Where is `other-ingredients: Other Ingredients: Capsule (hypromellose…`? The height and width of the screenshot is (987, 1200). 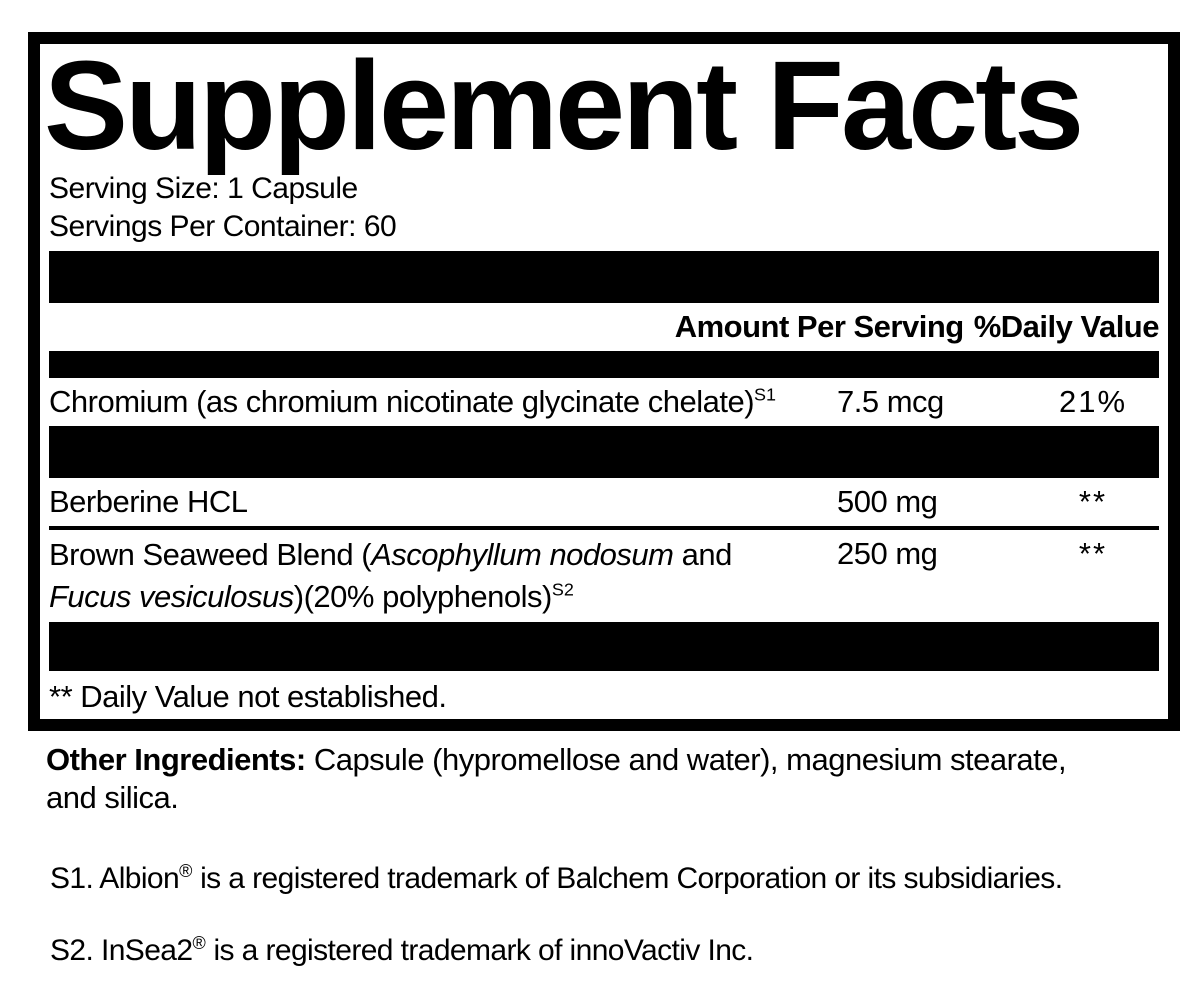 other-ingredients: Other Ingredients: Capsule (hypromellose… is located at coordinates (606, 779).